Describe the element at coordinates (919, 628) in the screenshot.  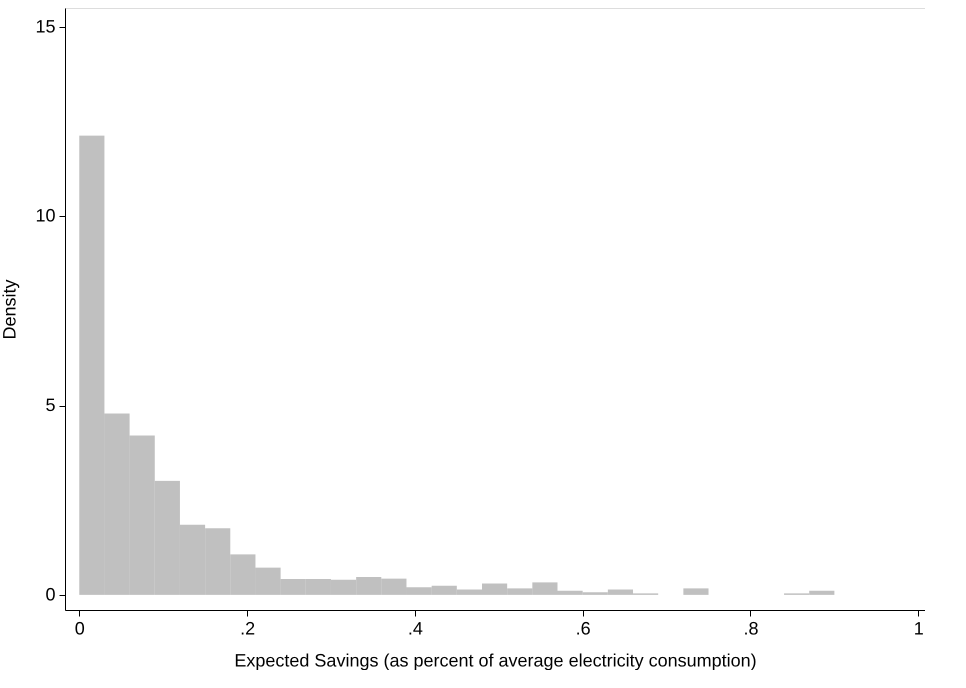
I see `x-tick-label: 1` at that location.